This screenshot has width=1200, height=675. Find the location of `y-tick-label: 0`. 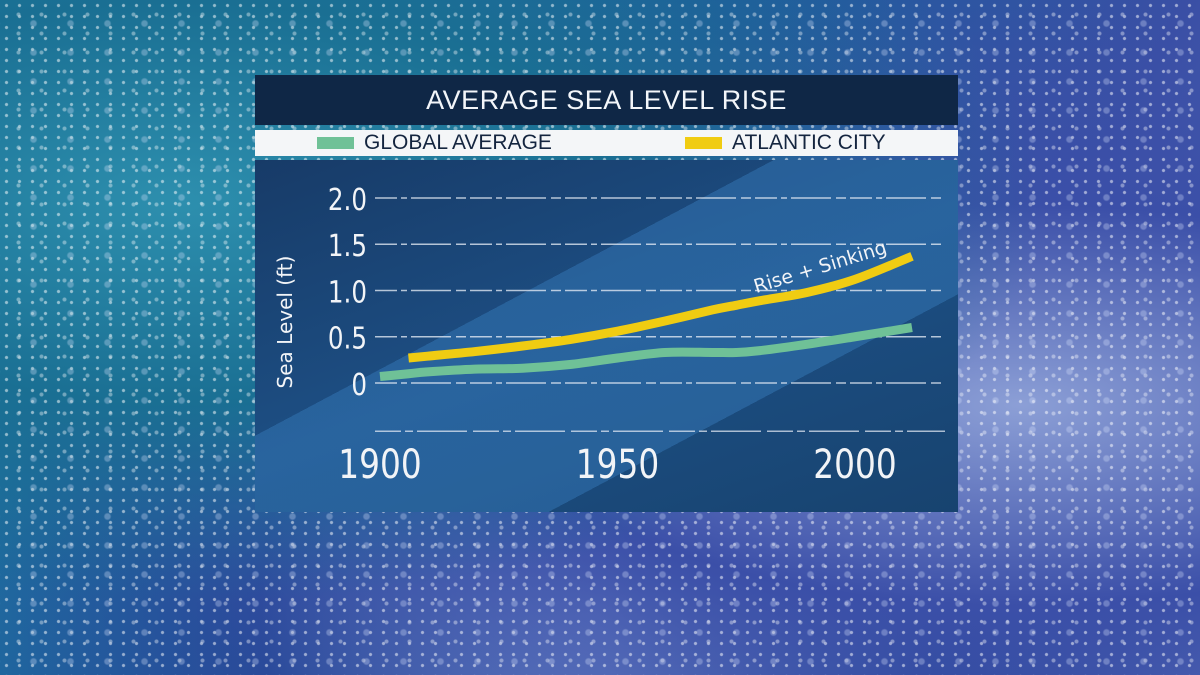

y-tick-label: 0 is located at coordinates (359, 386).